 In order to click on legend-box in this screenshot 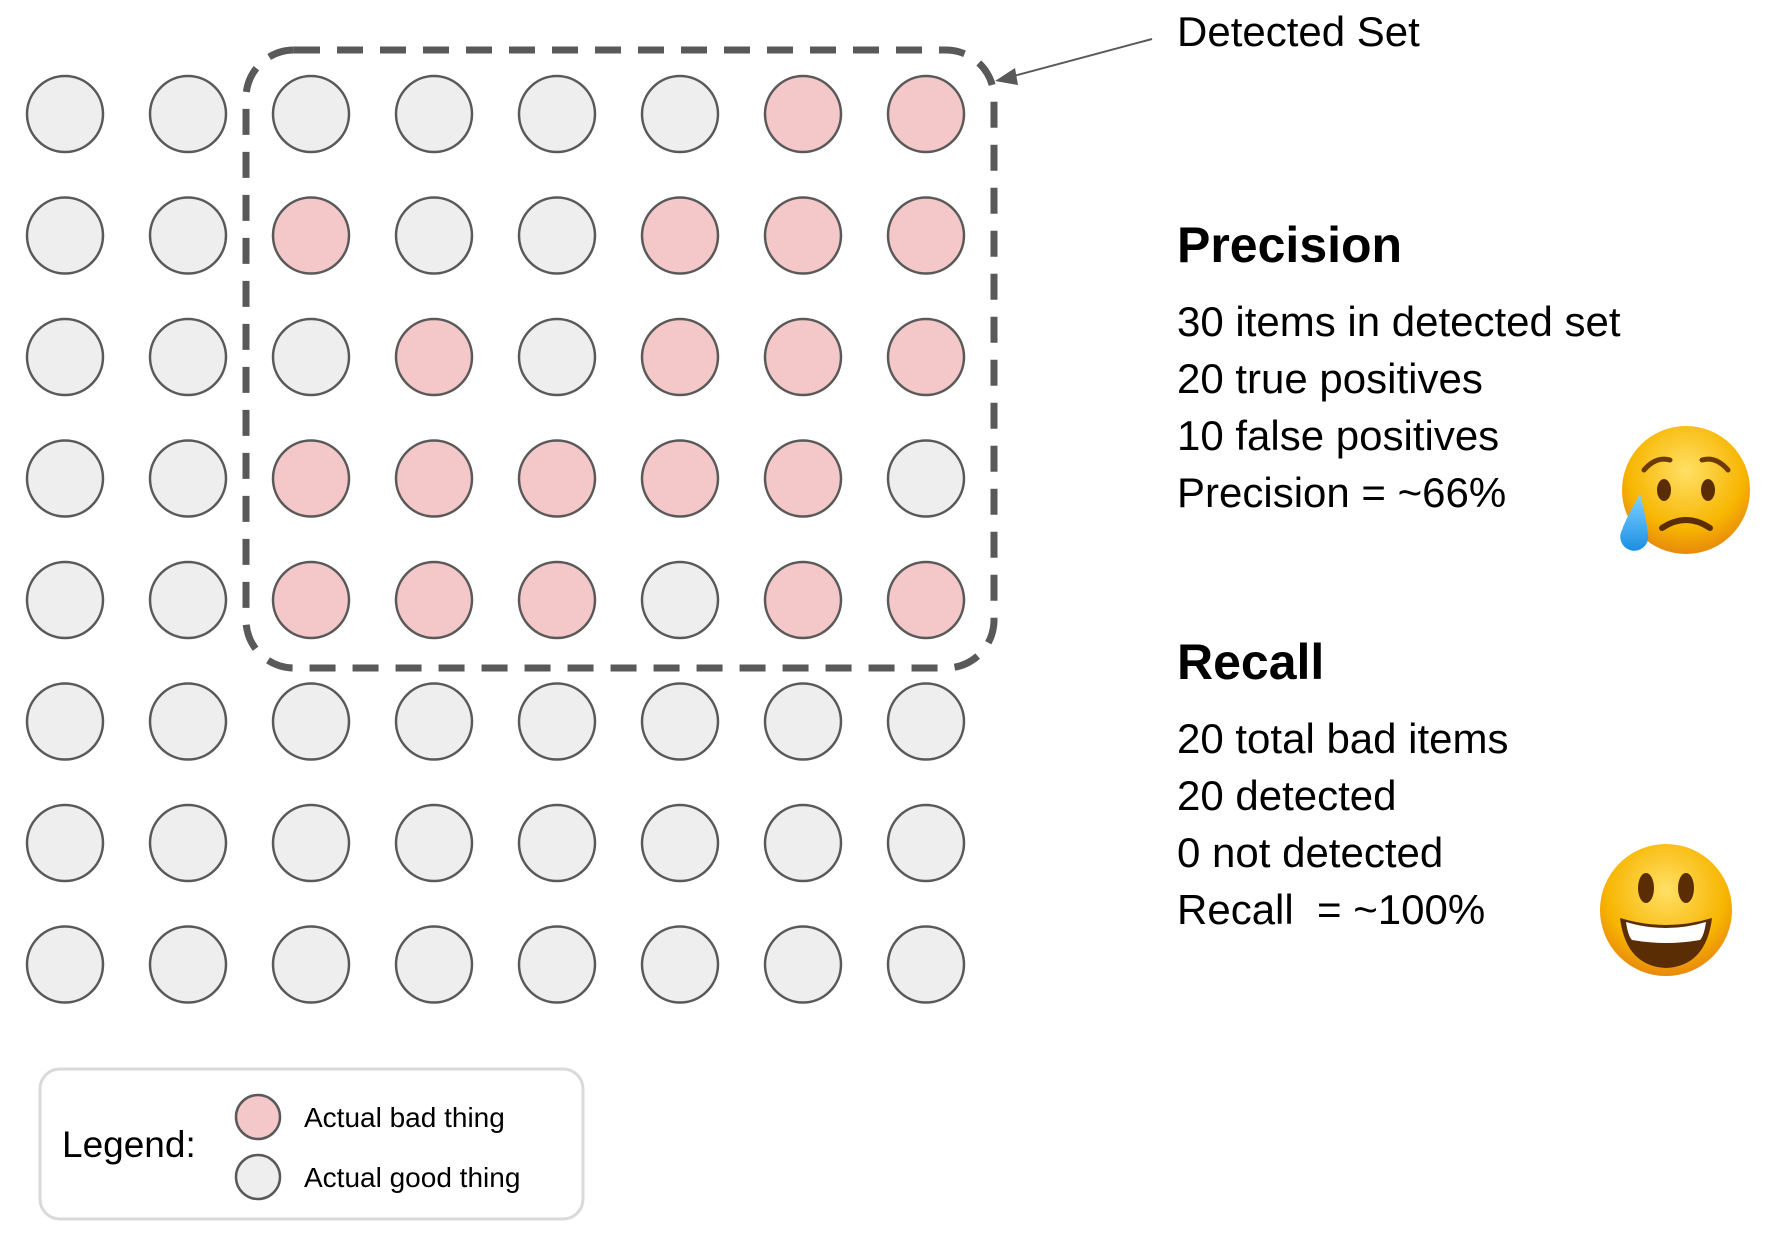, I will do `click(311, 1144)`.